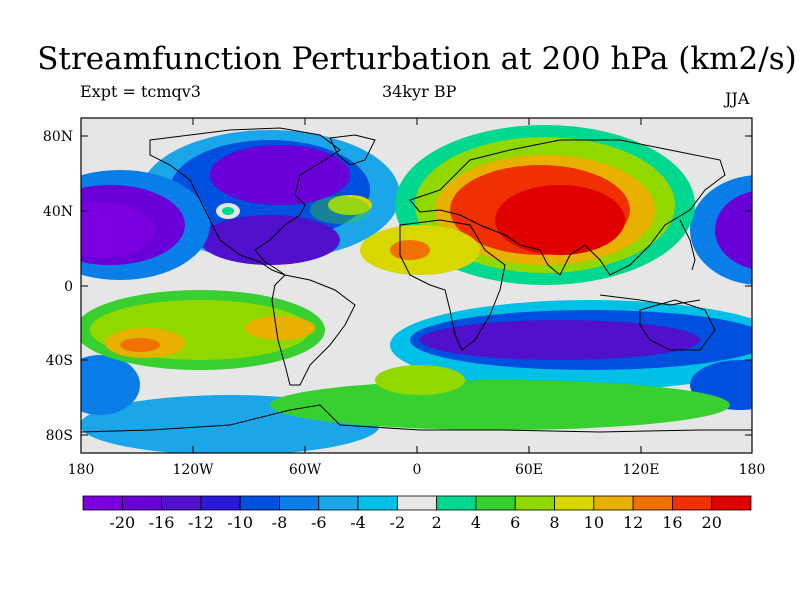  Describe the element at coordinates (417, 470) in the screenshot. I see `lon-tick-label: 0` at that location.